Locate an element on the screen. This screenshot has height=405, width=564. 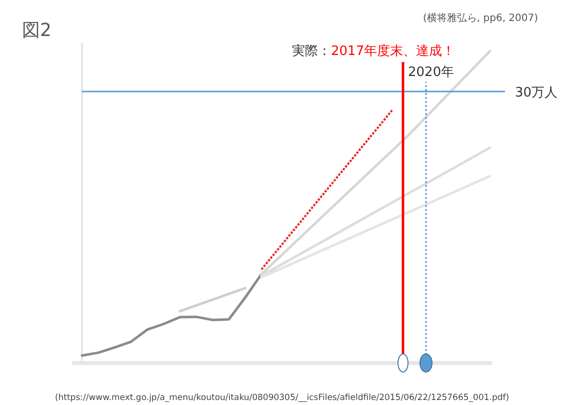
text: (横将雅弘ら, pp6, 2007) is located at coordinates (480, 18).